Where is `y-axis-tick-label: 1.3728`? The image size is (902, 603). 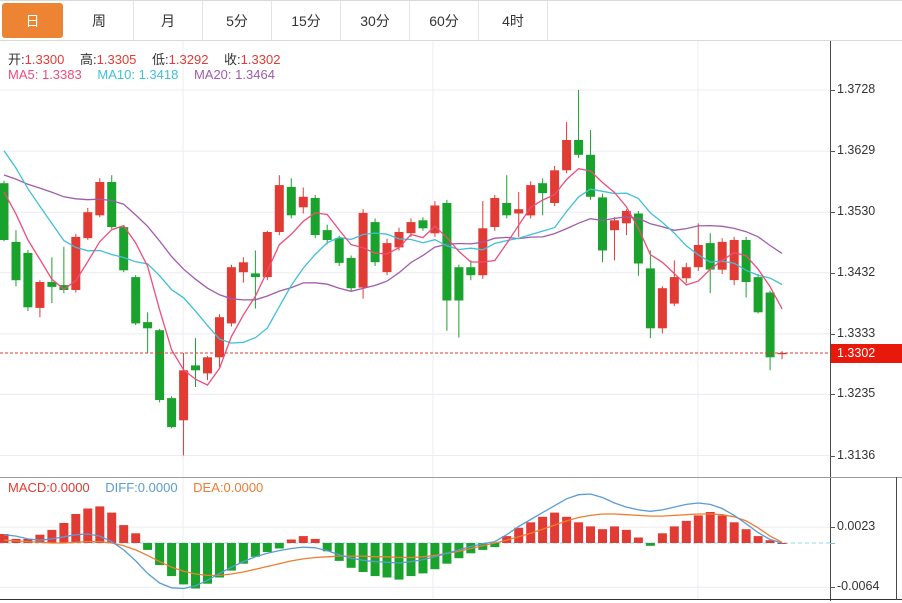 y-axis-tick-label: 1.3728 is located at coordinates (856, 89).